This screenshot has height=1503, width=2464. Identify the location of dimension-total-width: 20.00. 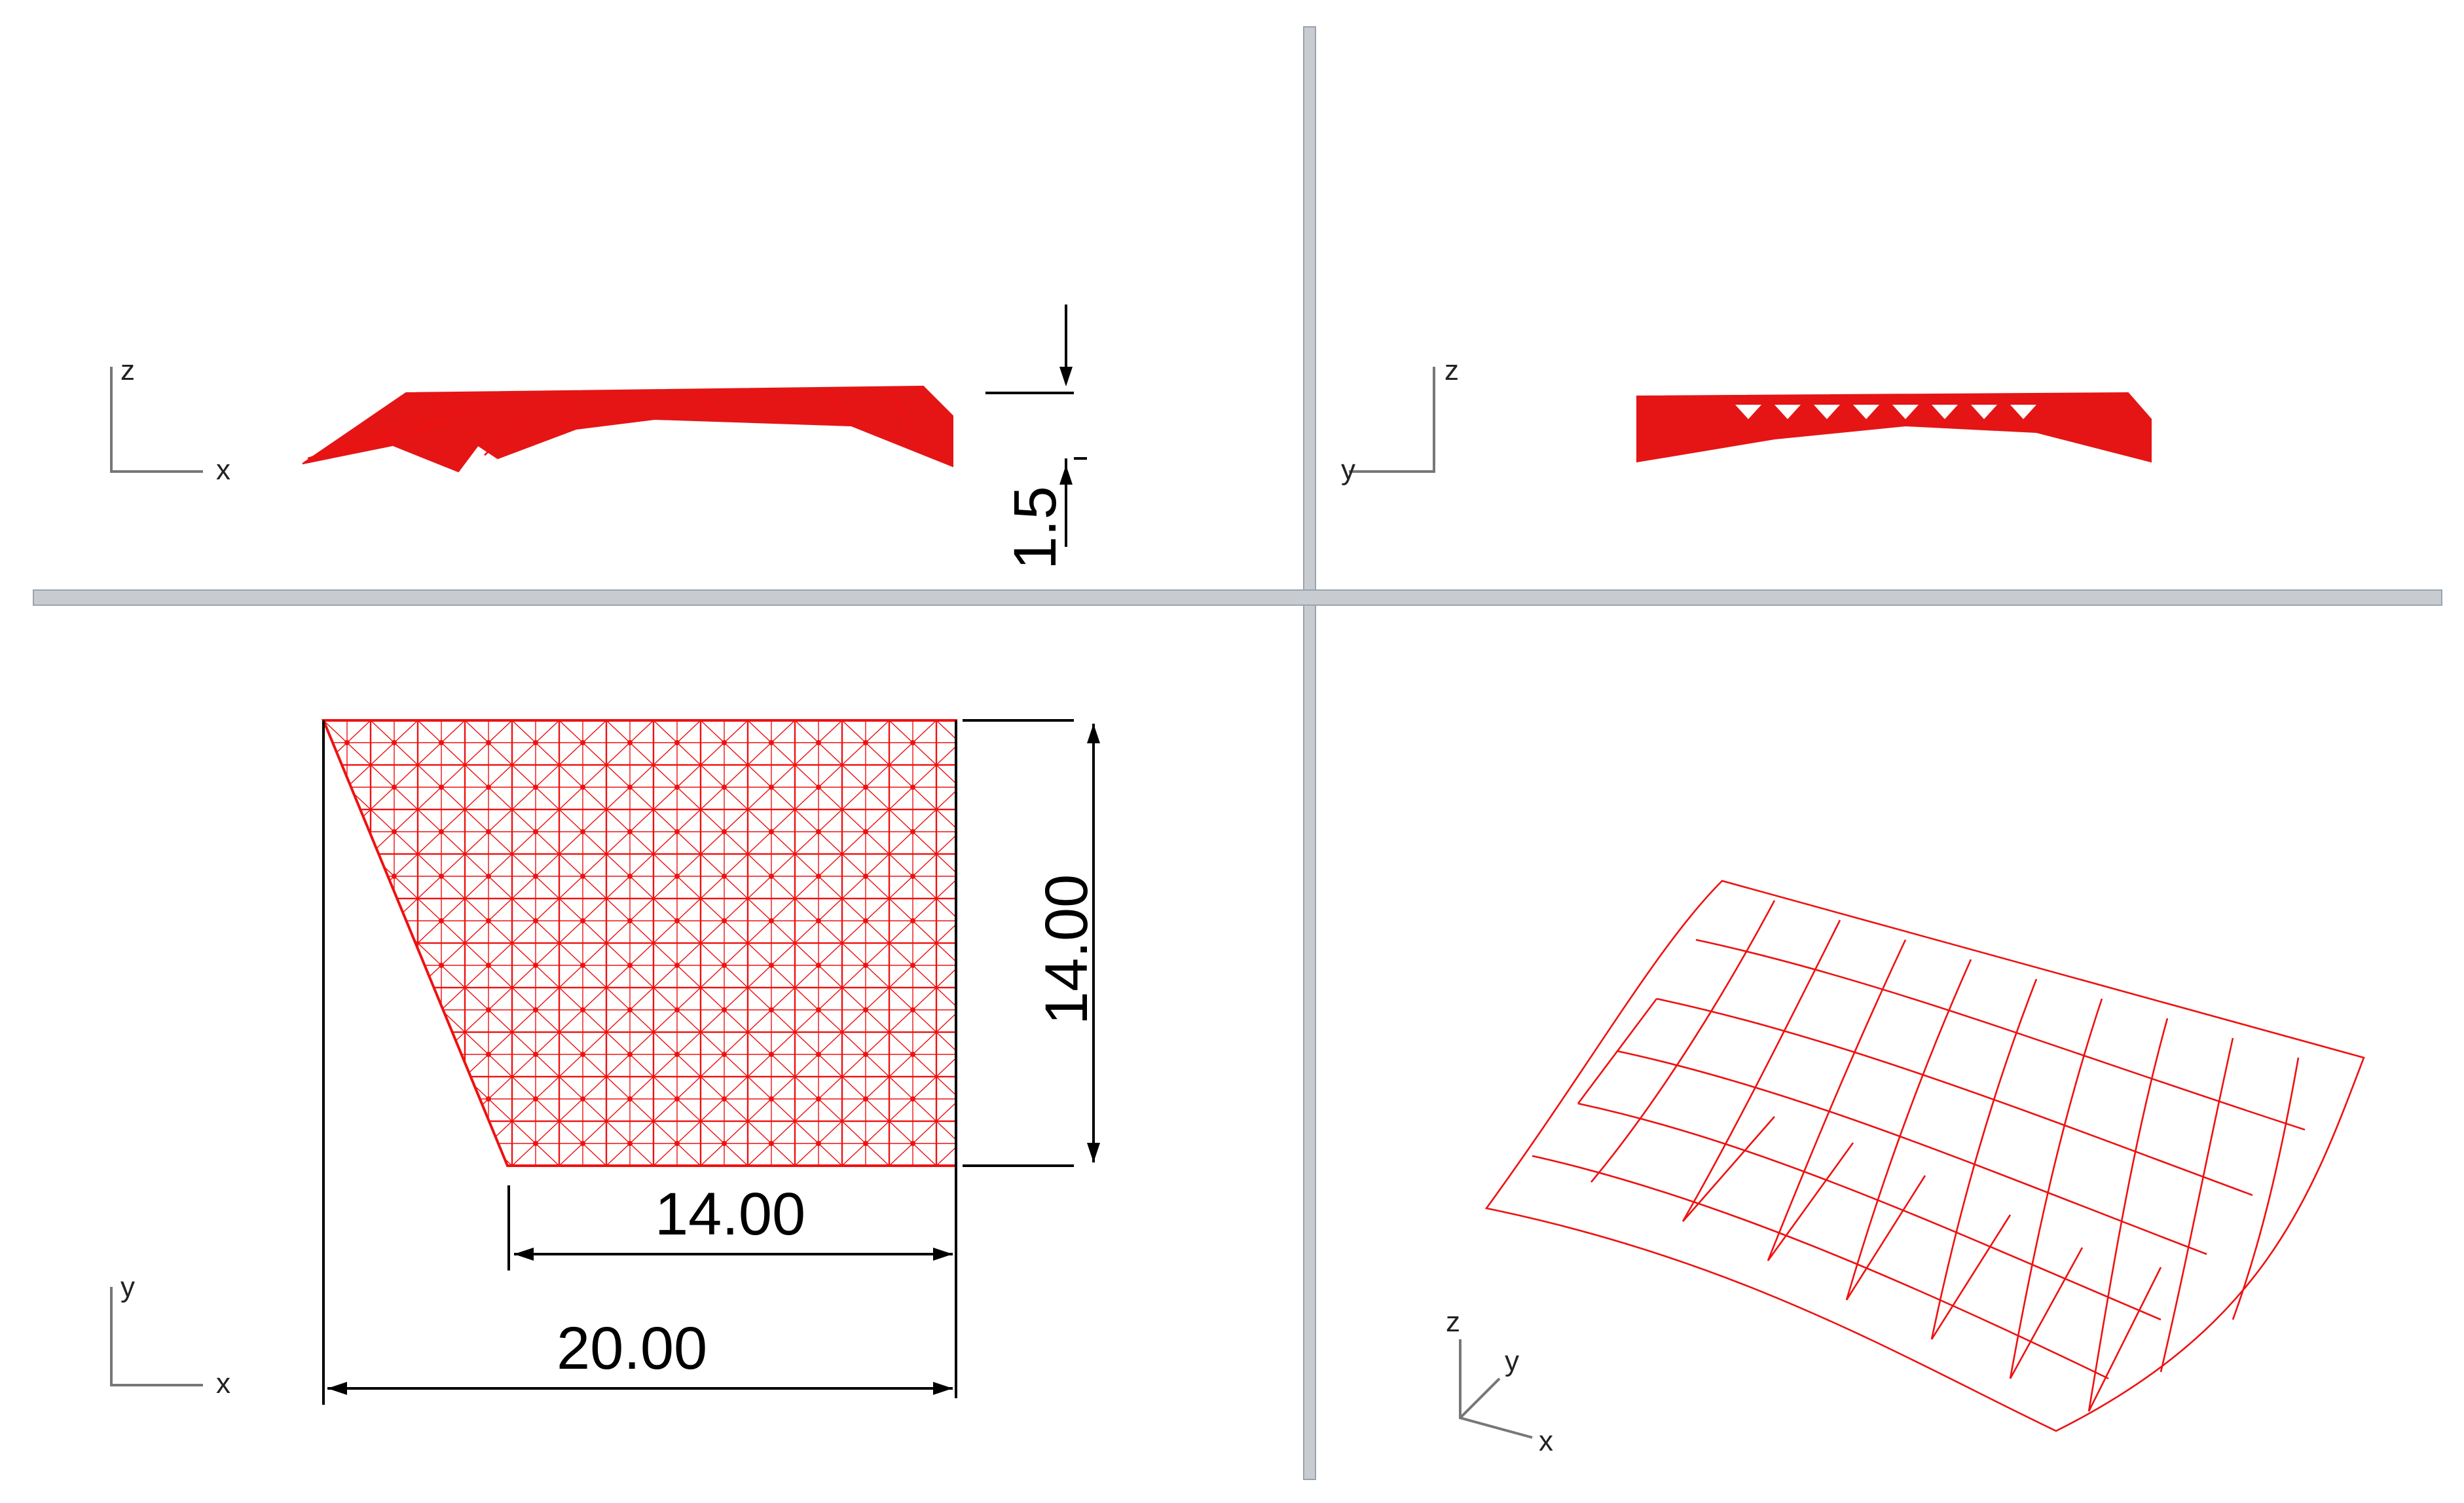
(639, 1062).